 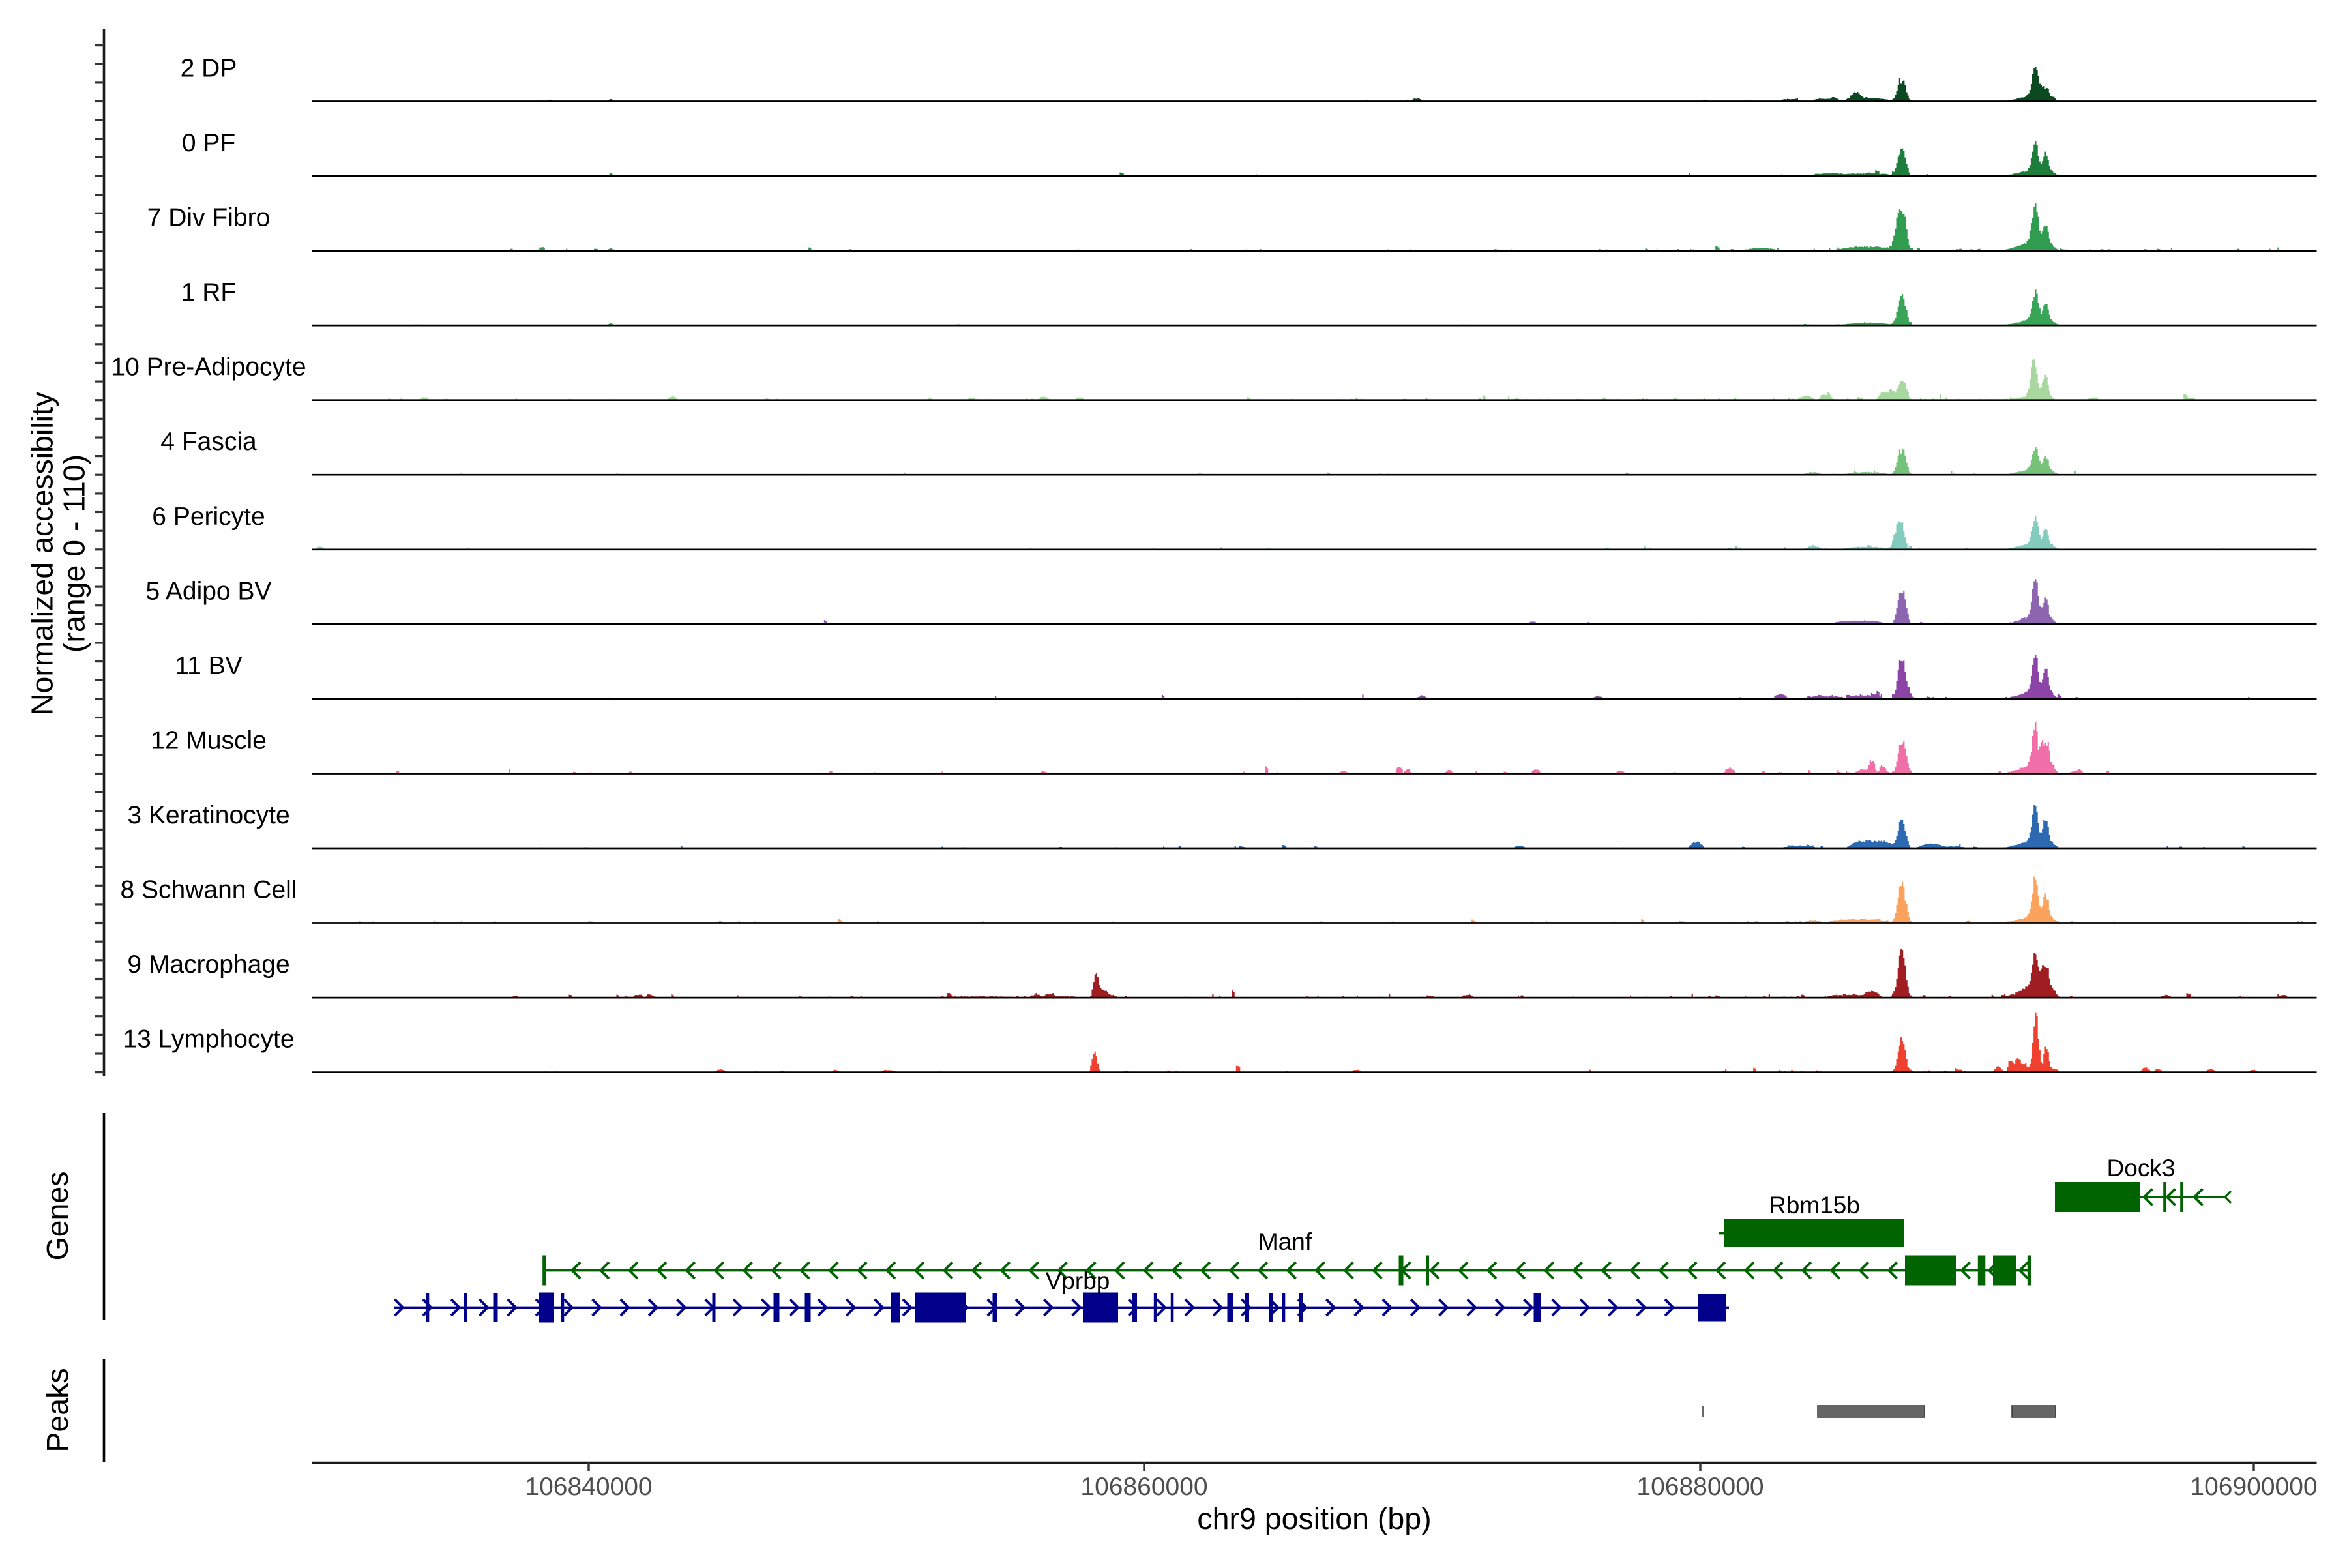 What do you see at coordinates (588, 1487) in the screenshot?
I see `svg-text: 106840000` at bounding box center [588, 1487].